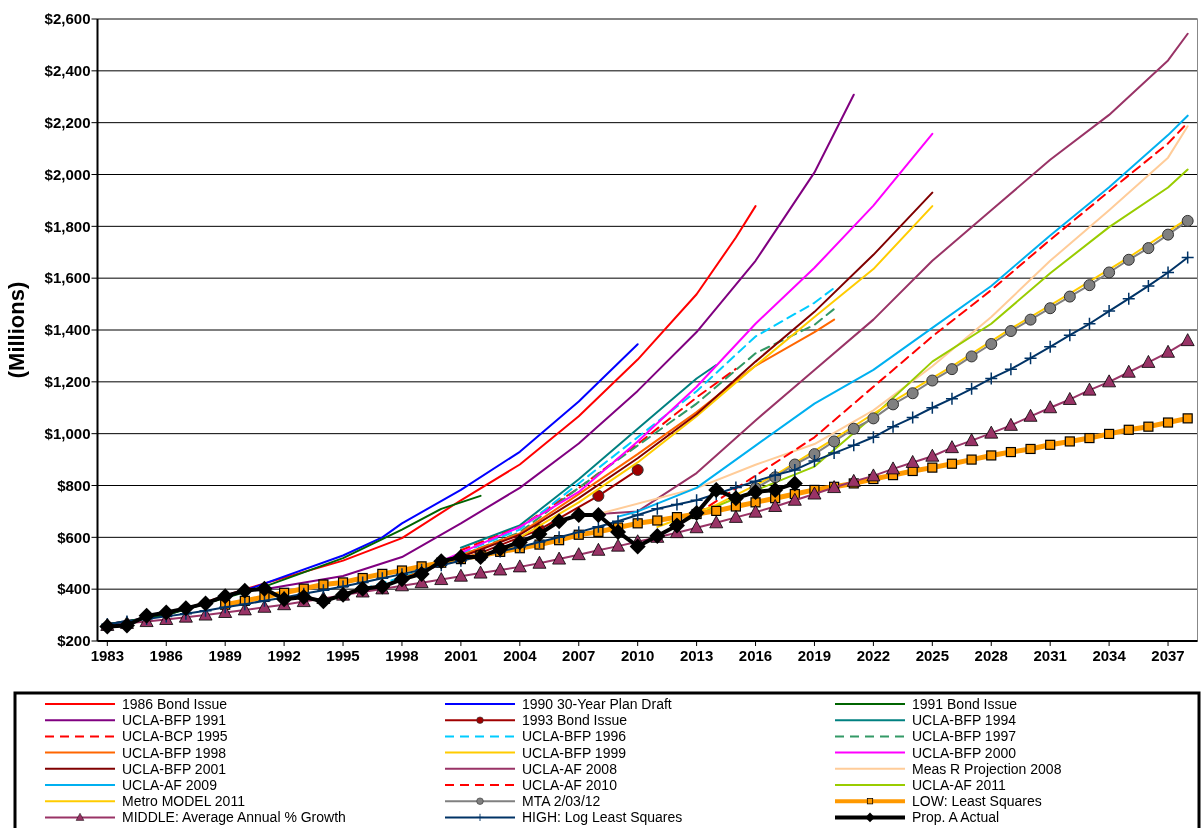  I want to click on x-tick-label: 2004, so click(520, 655).